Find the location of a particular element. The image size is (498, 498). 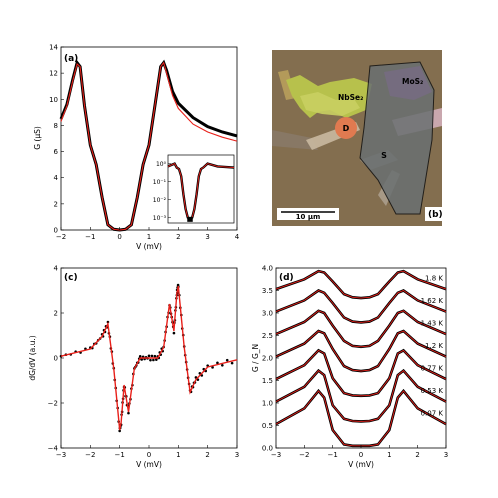

inset-noise-floor is located at coordinates (190, 219).